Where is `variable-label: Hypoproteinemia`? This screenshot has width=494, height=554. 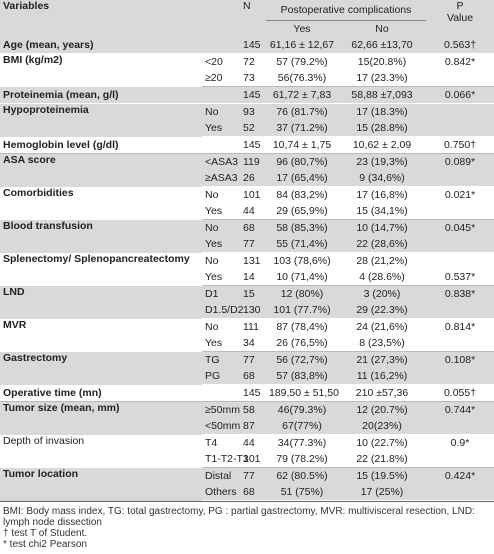 variable-label: Hypoproteinemia is located at coordinates (101, 120).